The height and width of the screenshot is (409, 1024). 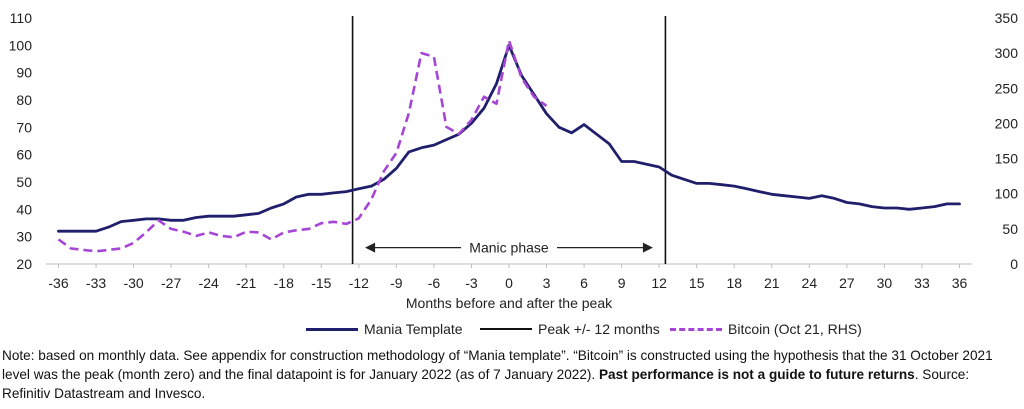 I want to click on x-tick-label: 33, so click(x=922, y=283).